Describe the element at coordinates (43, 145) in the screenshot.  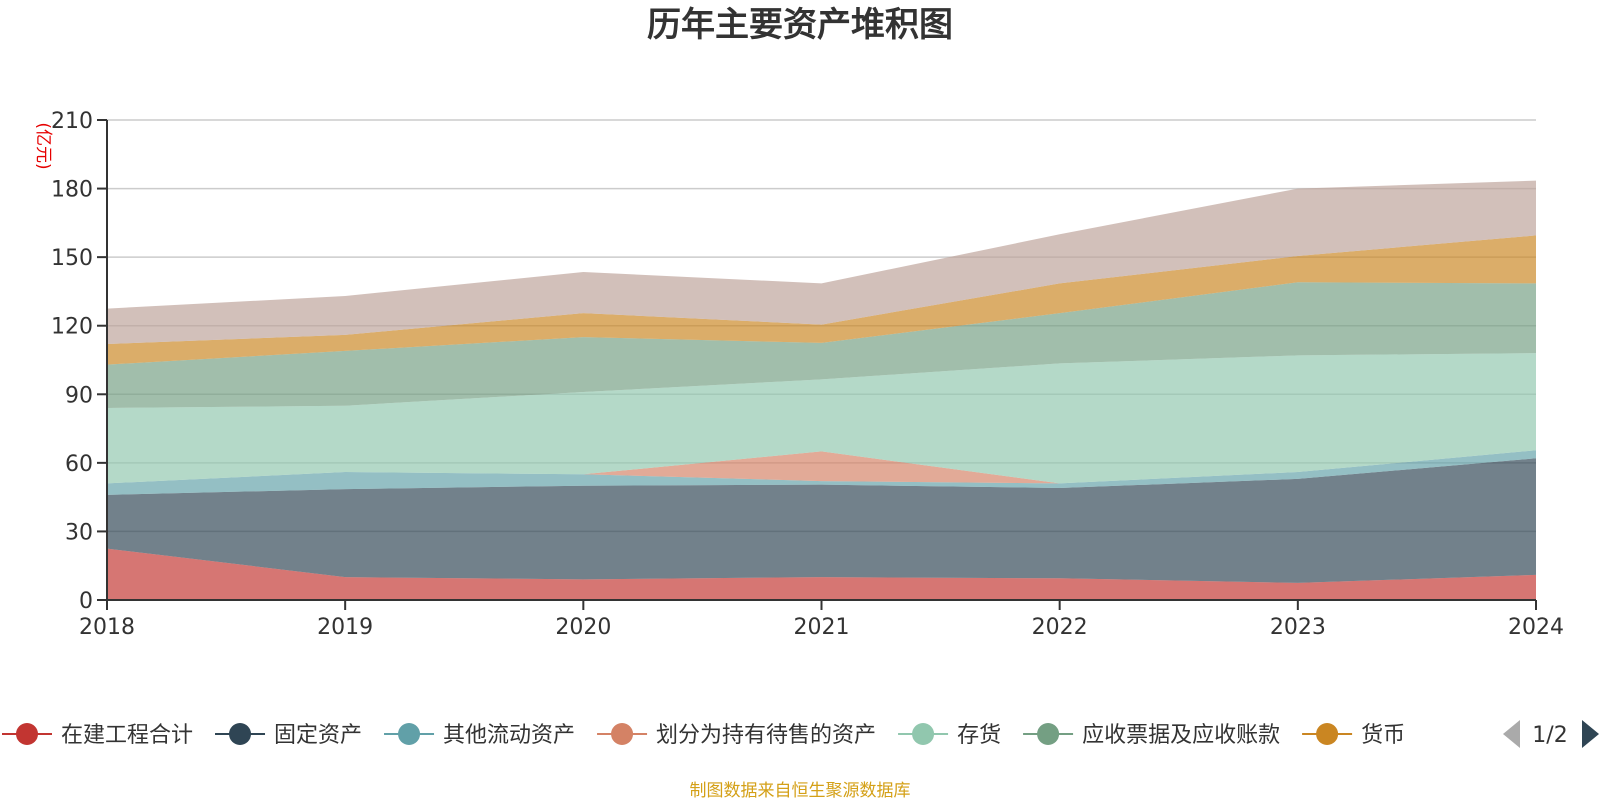
I see `y-axis-unit-label: (亿元)` at that location.